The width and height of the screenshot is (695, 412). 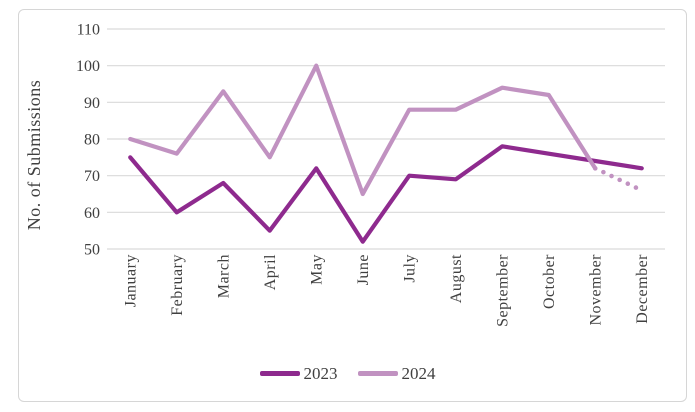 What do you see at coordinates (642, 289) in the screenshot?
I see `x-tick-label-december: December` at bounding box center [642, 289].